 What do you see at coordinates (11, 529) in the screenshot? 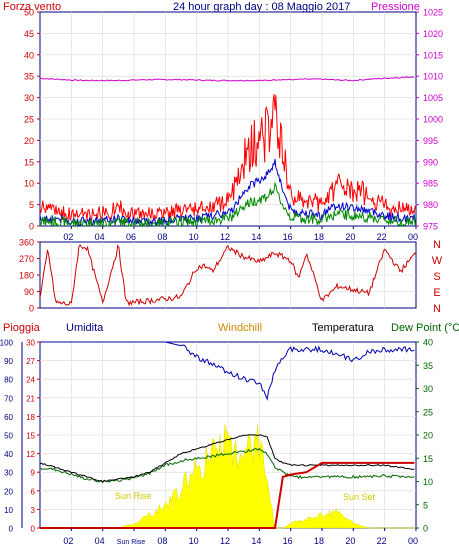
I see `humidity-tick-label: 0` at bounding box center [11, 529].